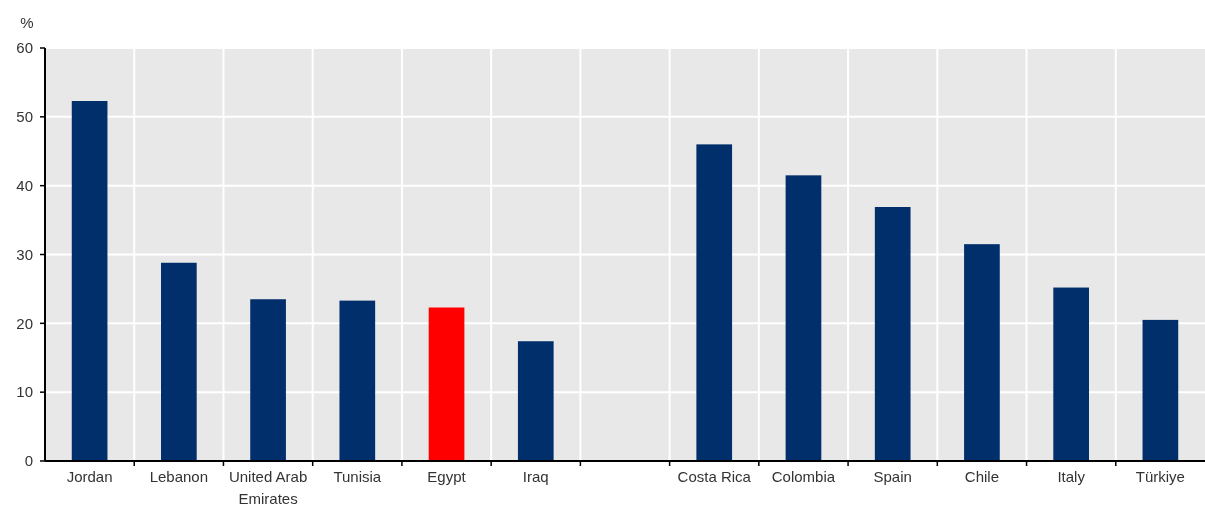  I want to click on x-tick-label: Spain, so click(892, 476).